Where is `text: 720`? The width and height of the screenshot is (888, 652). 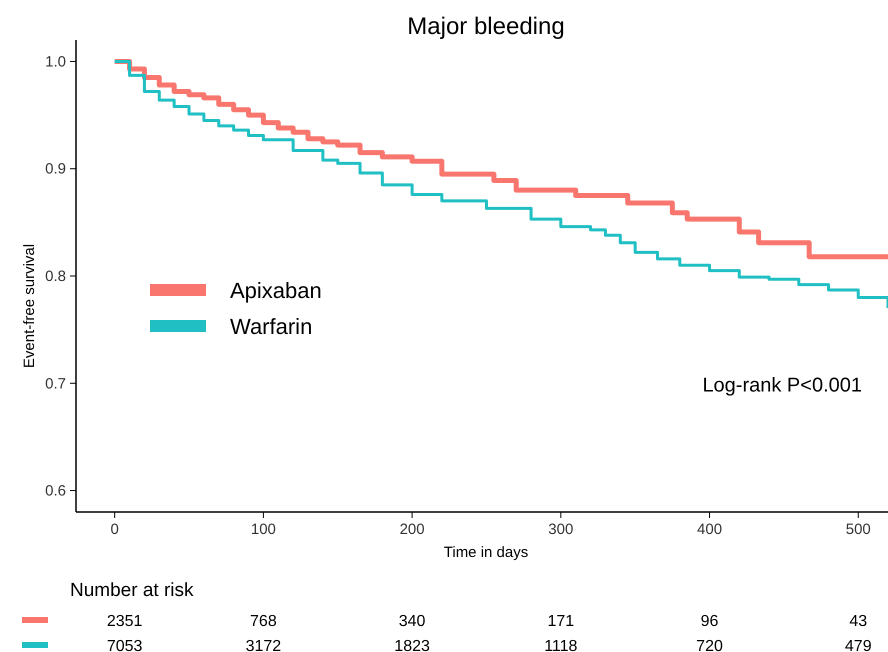 text: 720 is located at coordinates (709, 645).